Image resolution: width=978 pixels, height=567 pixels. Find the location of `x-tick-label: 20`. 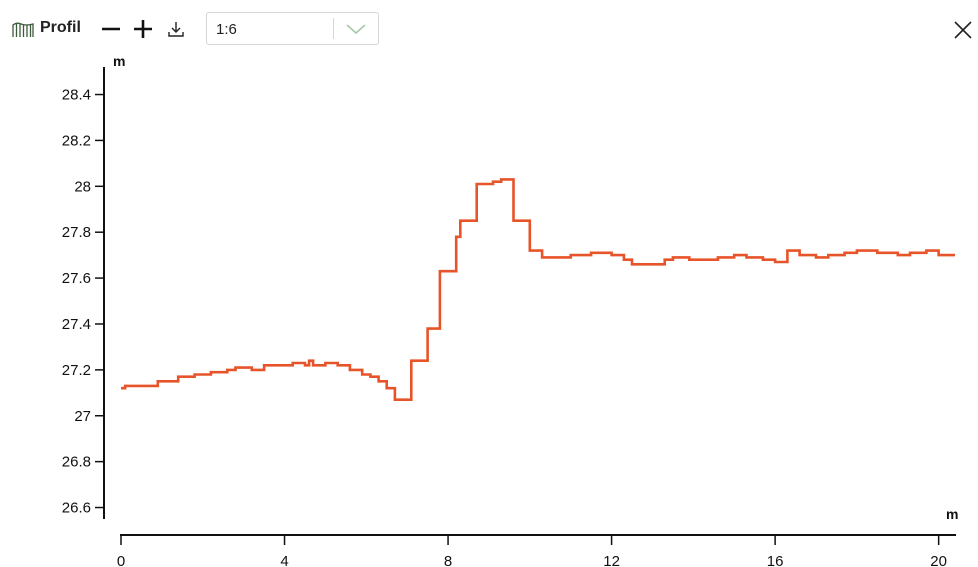

x-tick-label: 20 is located at coordinates (938, 560).